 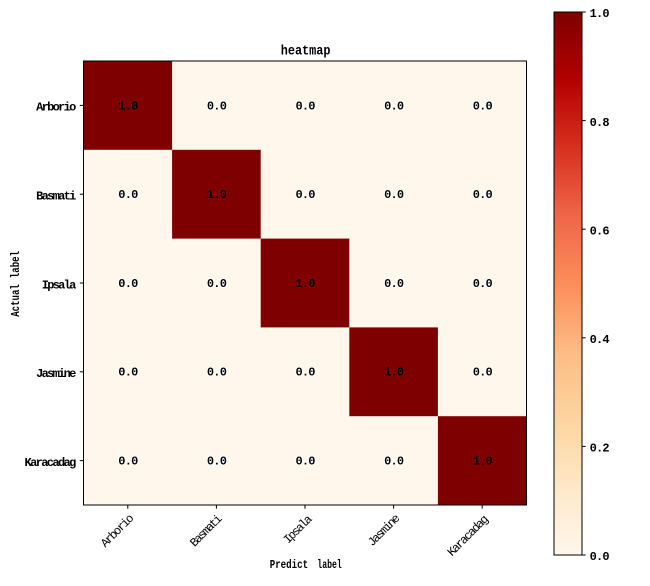 What do you see at coordinates (59, 285) in the screenshot?
I see `svg-text: Ipsala` at bounding box center [59, 285].